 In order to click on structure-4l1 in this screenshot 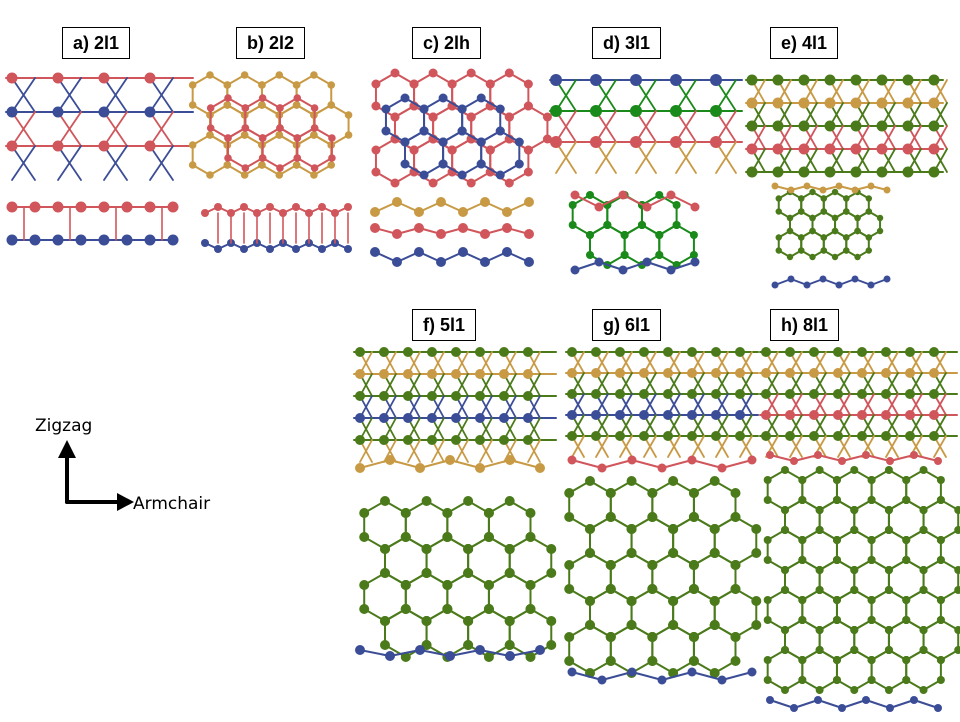, I will do `click(846, 181)`.